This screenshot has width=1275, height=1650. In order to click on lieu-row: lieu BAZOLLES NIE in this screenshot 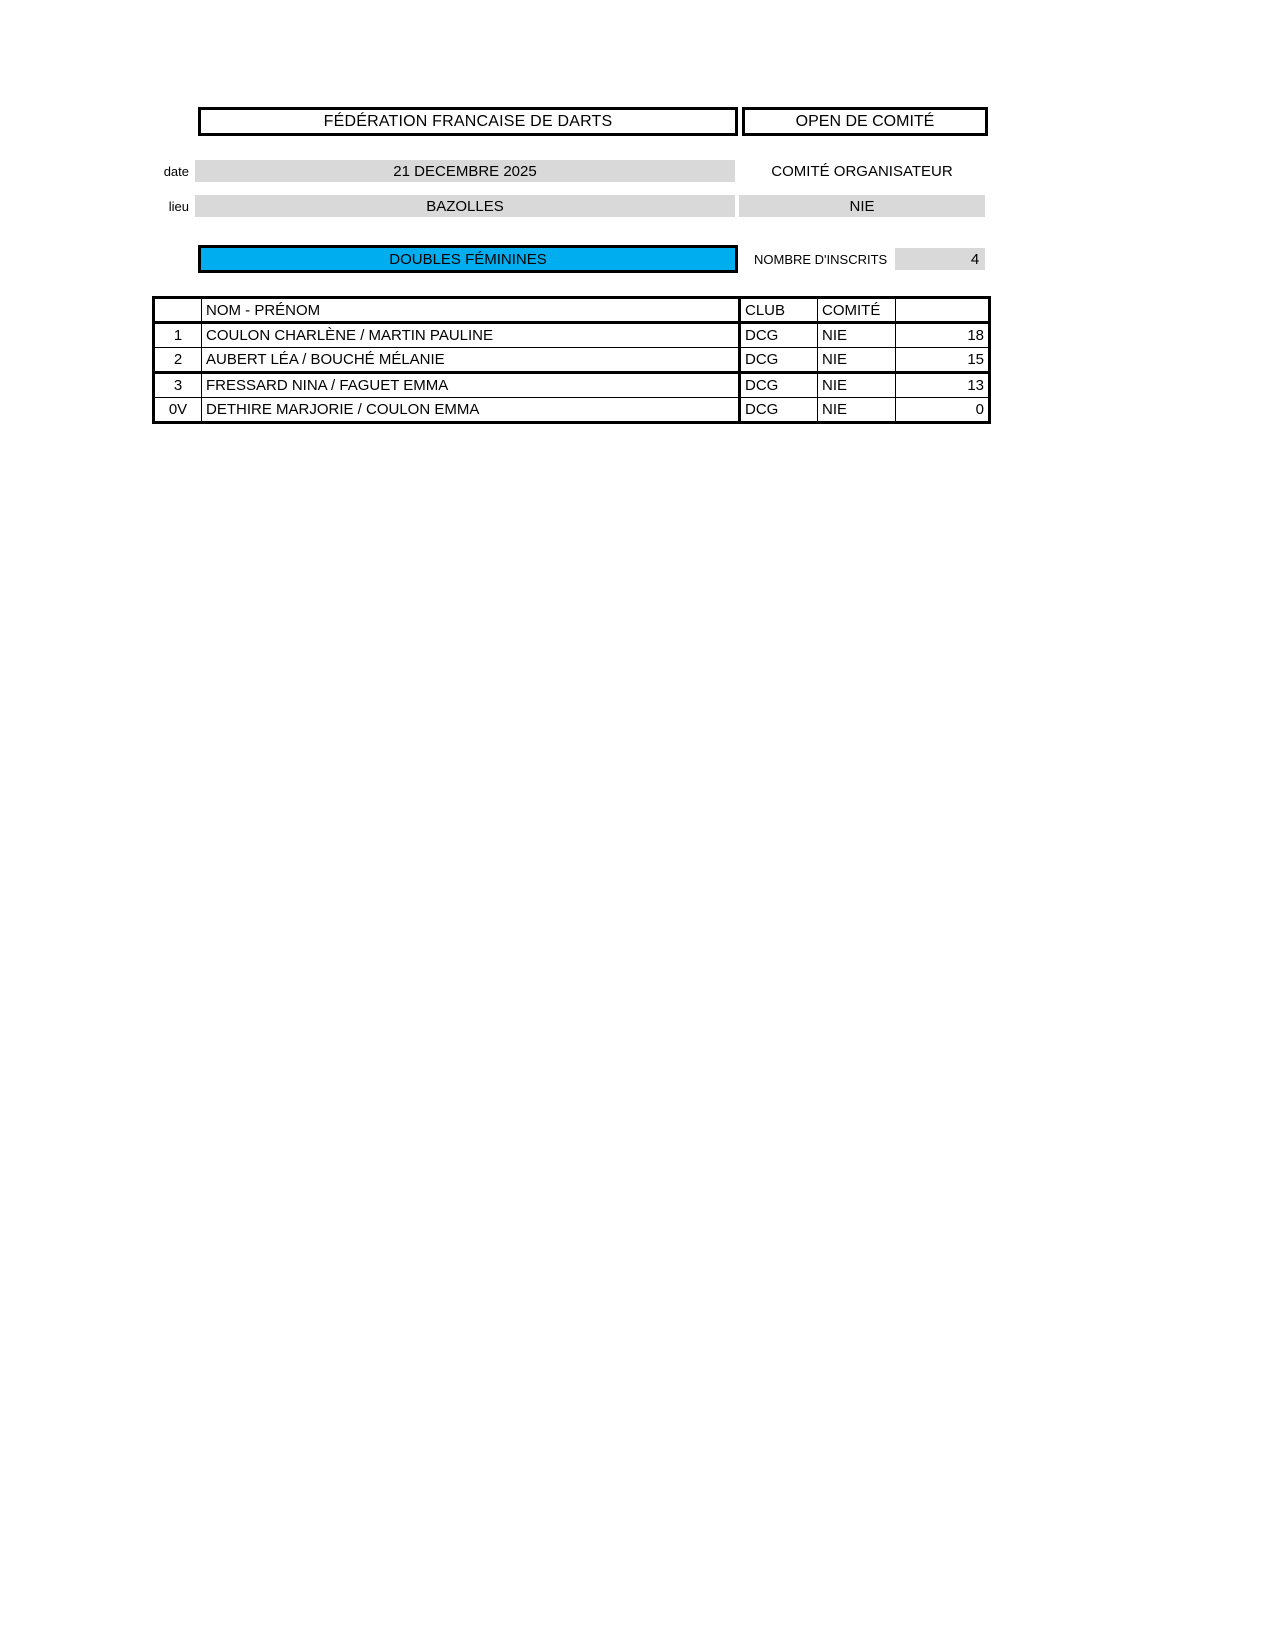, I will do `click(547, 206)`.